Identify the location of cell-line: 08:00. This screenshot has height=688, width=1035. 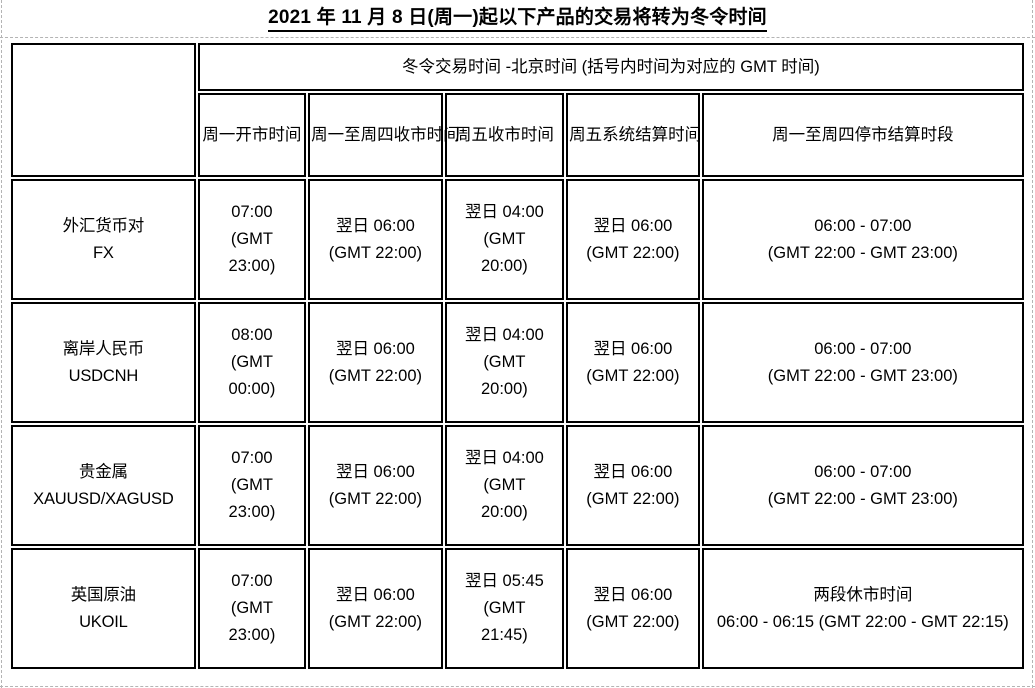
(252, 335).